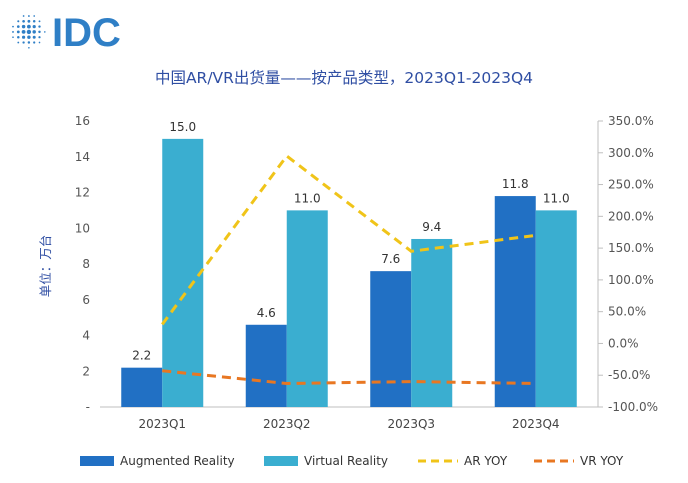 The image size is (688, 483). I want to click on globe-icon, so click(29, 32).